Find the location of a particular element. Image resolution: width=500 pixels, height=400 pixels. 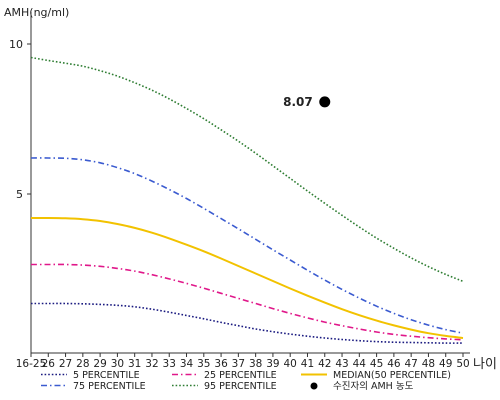

x-tick-label: 35 is located at coordinates (203, 364).